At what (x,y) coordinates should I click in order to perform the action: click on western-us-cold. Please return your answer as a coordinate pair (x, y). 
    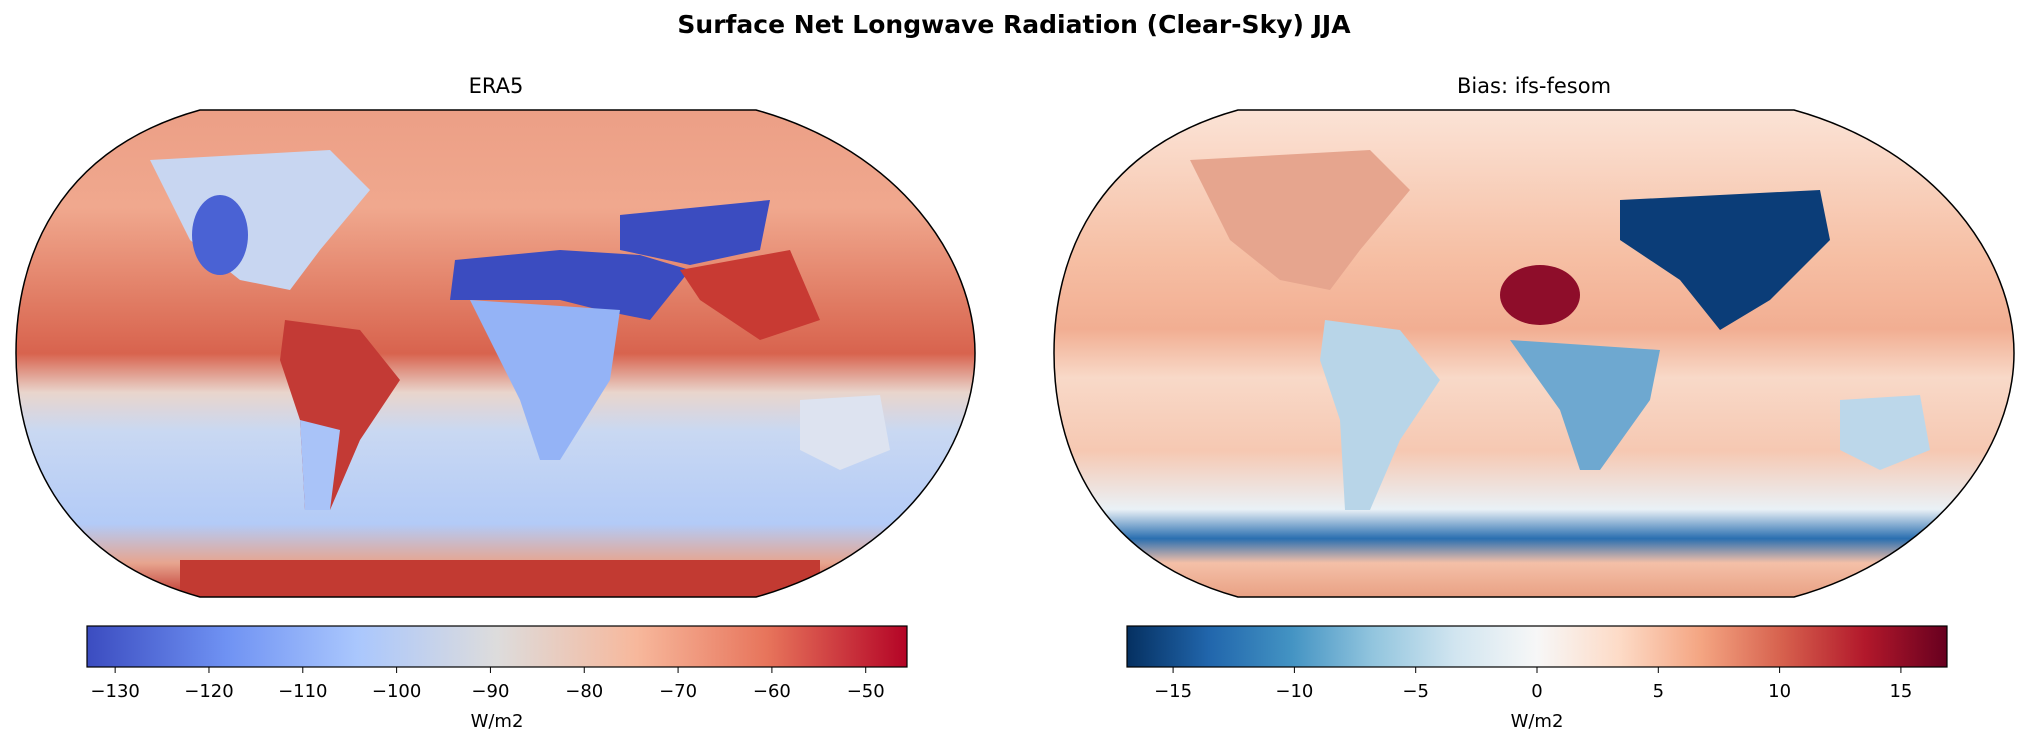
    Looking at the image, I should click on (220, 235).